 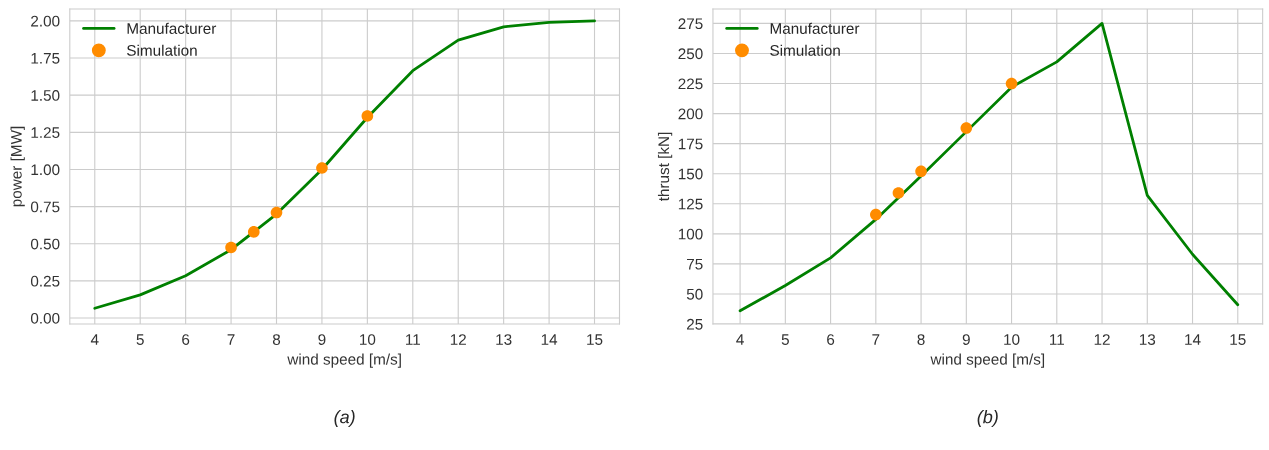 I want to click on y-tick-label: 25, so click(x=695, y=324).